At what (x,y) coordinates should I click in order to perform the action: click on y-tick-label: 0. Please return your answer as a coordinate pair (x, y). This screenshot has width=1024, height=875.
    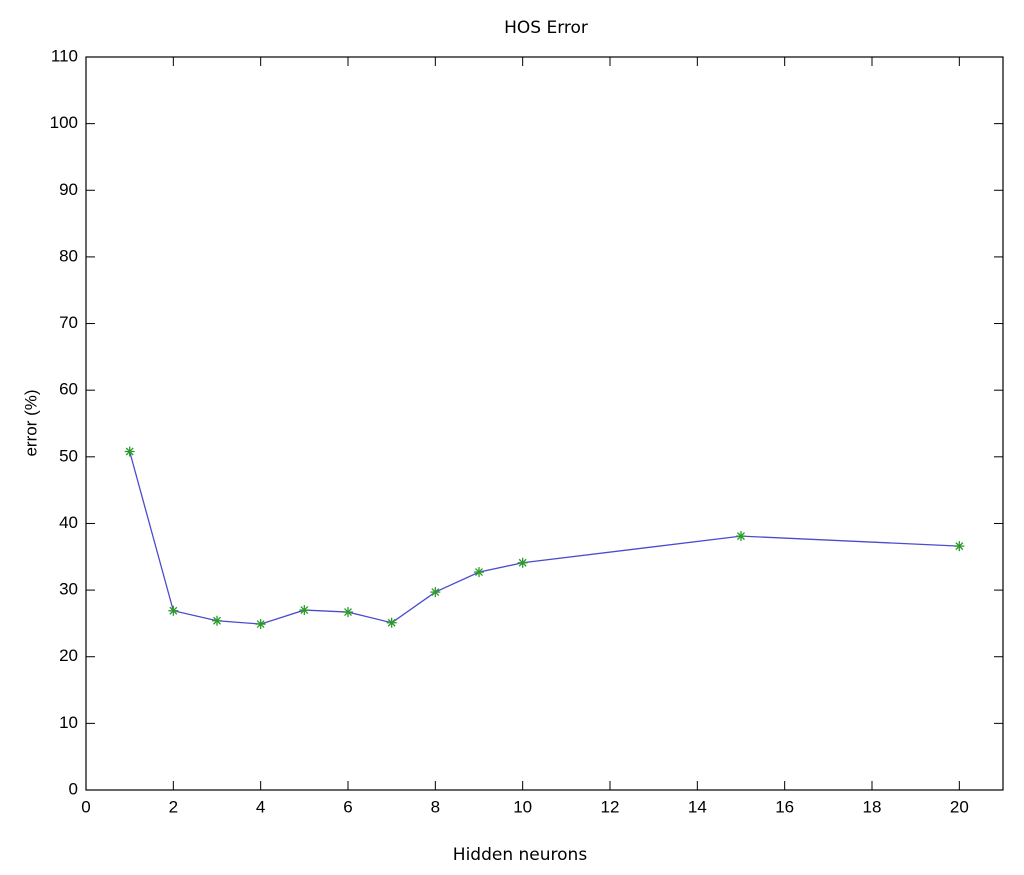
    Looking at the image, I should click on (73, 788).